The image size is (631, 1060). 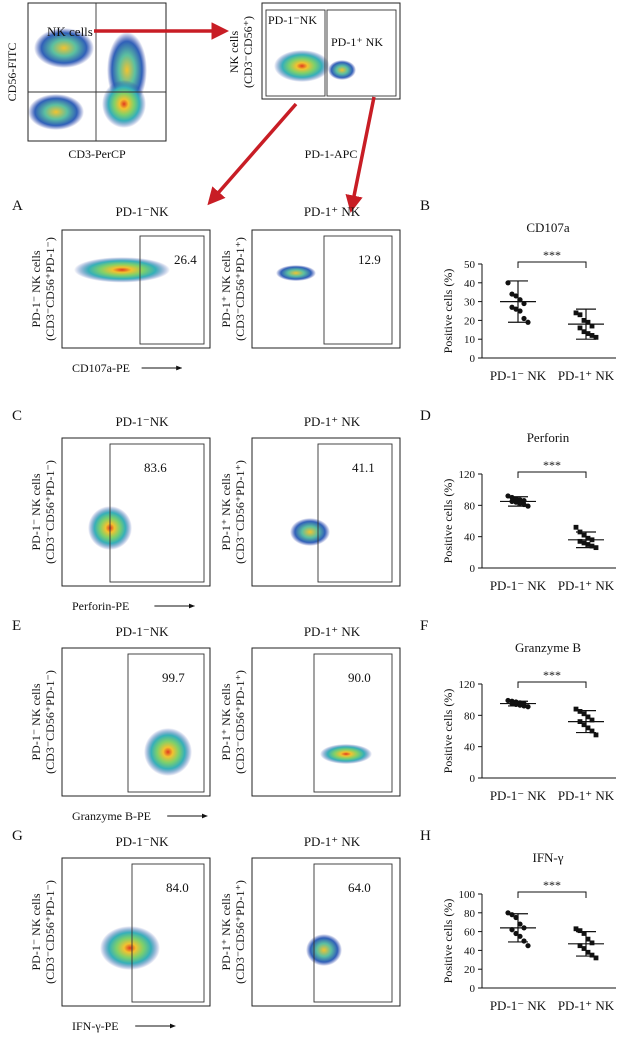 What do you see at coordinates (425, 836) in the screenshot?
I see `panel-letter: H` at bounding box center [425, 836].